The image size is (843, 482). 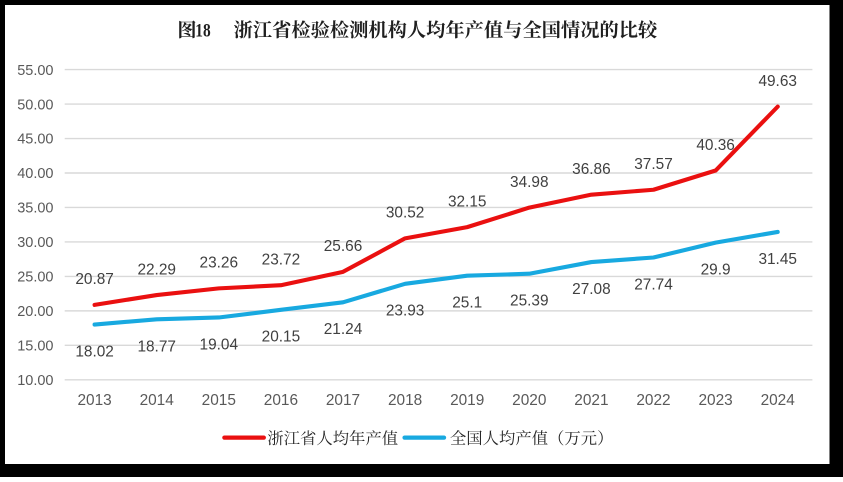 What do you see at coordinates (281, 400) in the screenshot?
I see `svg-text: 2016` at bounding box center [281, 400].